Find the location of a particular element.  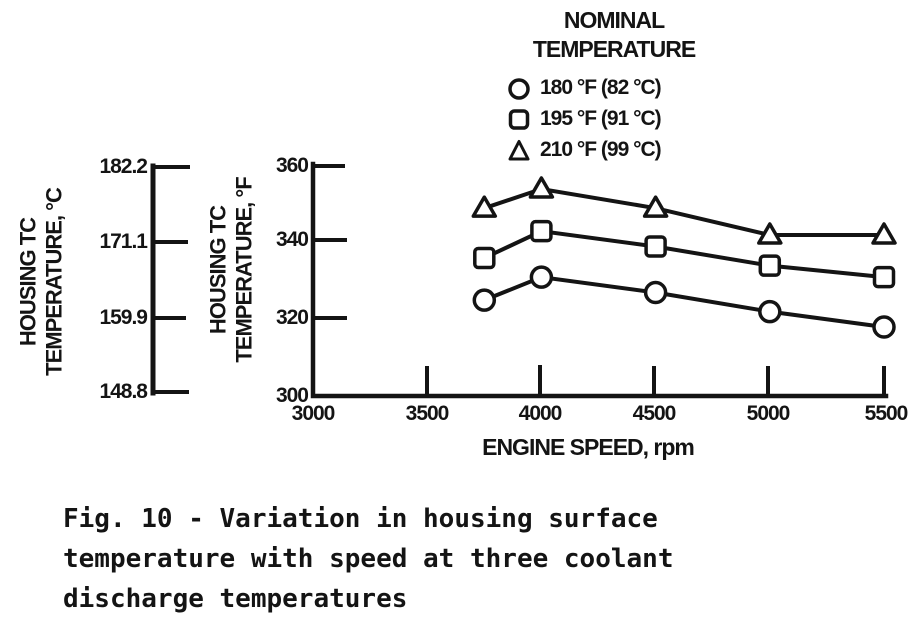

fahrenheit-tick-label: 360 is located at coordinates (292, 165).